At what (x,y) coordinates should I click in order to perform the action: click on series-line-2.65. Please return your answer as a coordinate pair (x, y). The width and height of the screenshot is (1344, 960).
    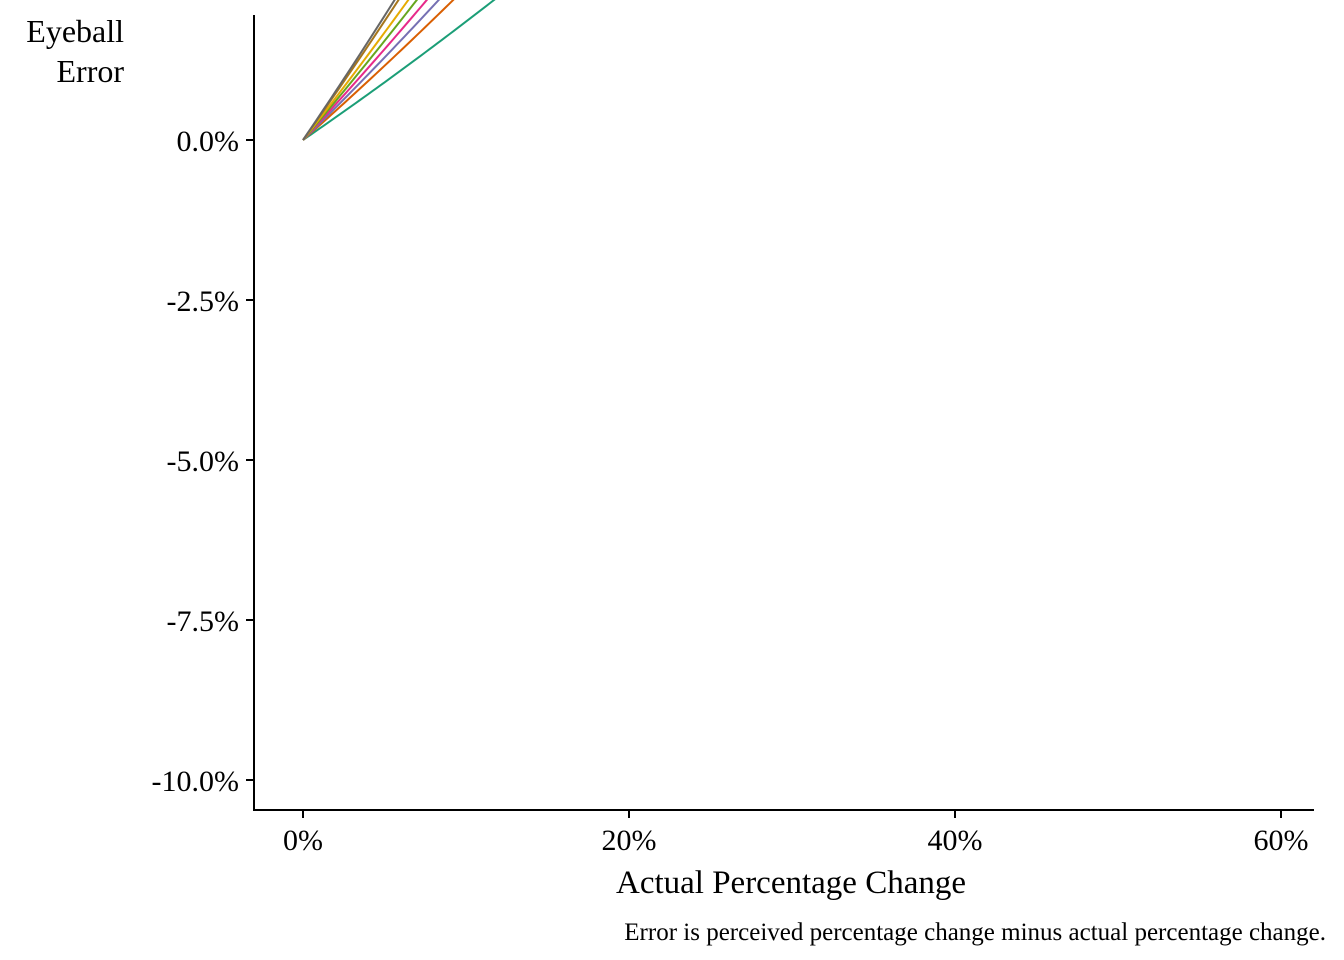
    Looking at the image, I should click on (356, 70).